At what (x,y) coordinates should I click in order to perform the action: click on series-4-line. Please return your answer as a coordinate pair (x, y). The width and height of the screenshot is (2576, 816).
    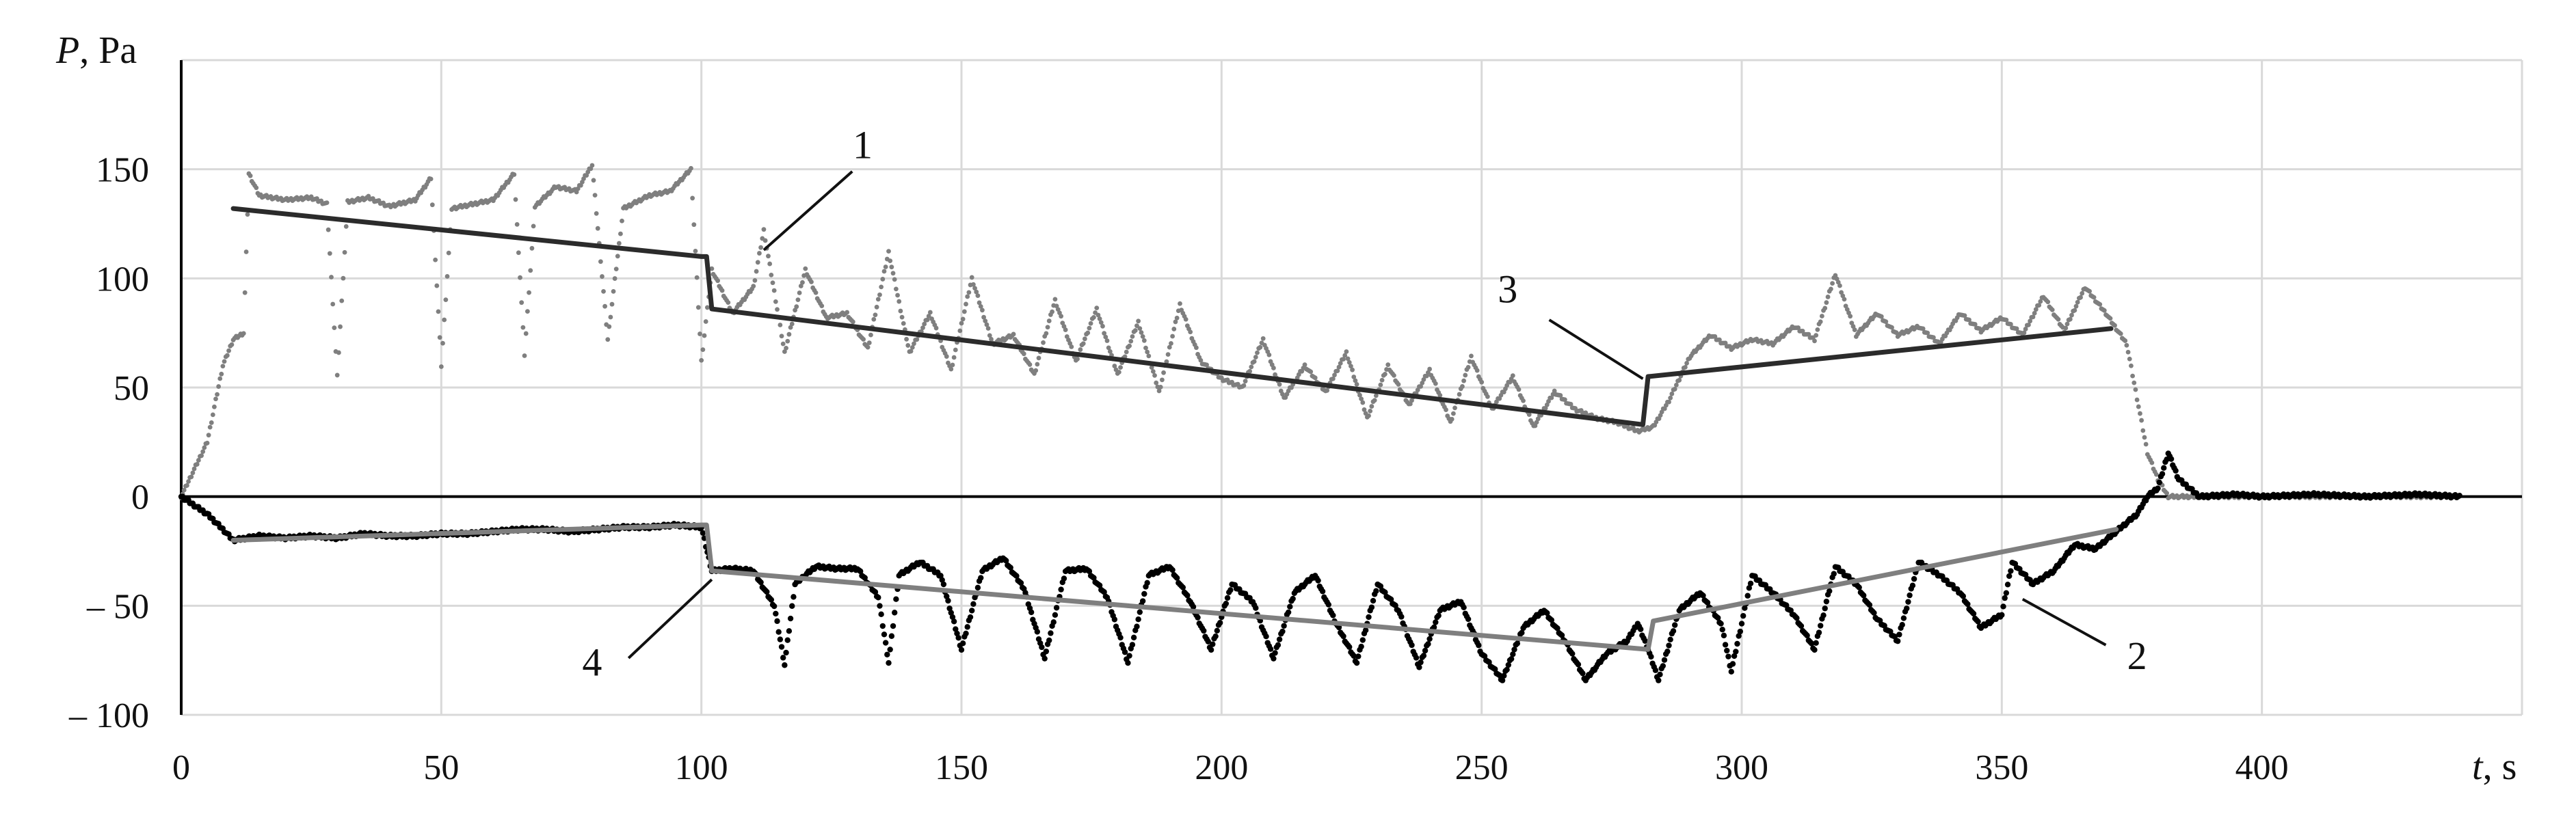
    Looking at the image, I should click on (1174, 587).